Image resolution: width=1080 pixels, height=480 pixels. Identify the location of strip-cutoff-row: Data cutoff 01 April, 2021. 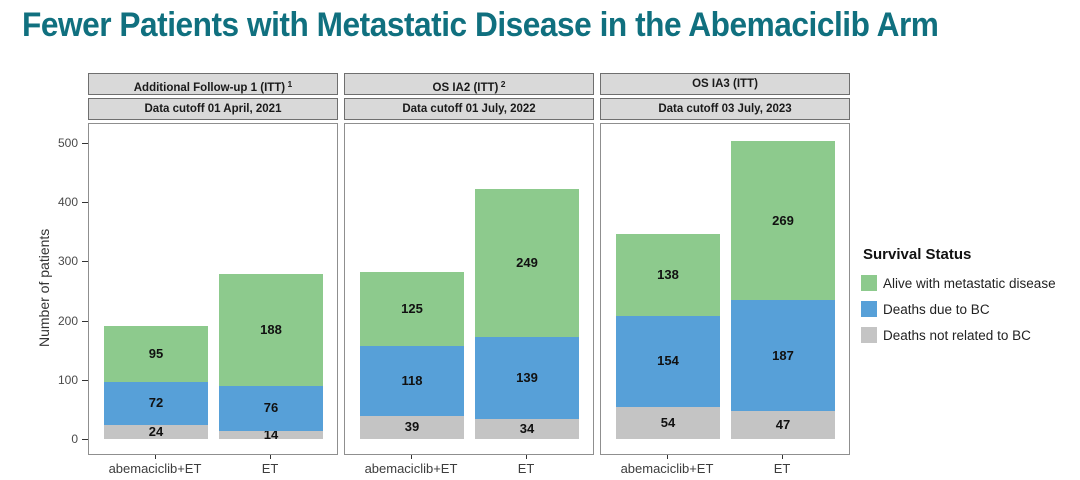
(213, 109).